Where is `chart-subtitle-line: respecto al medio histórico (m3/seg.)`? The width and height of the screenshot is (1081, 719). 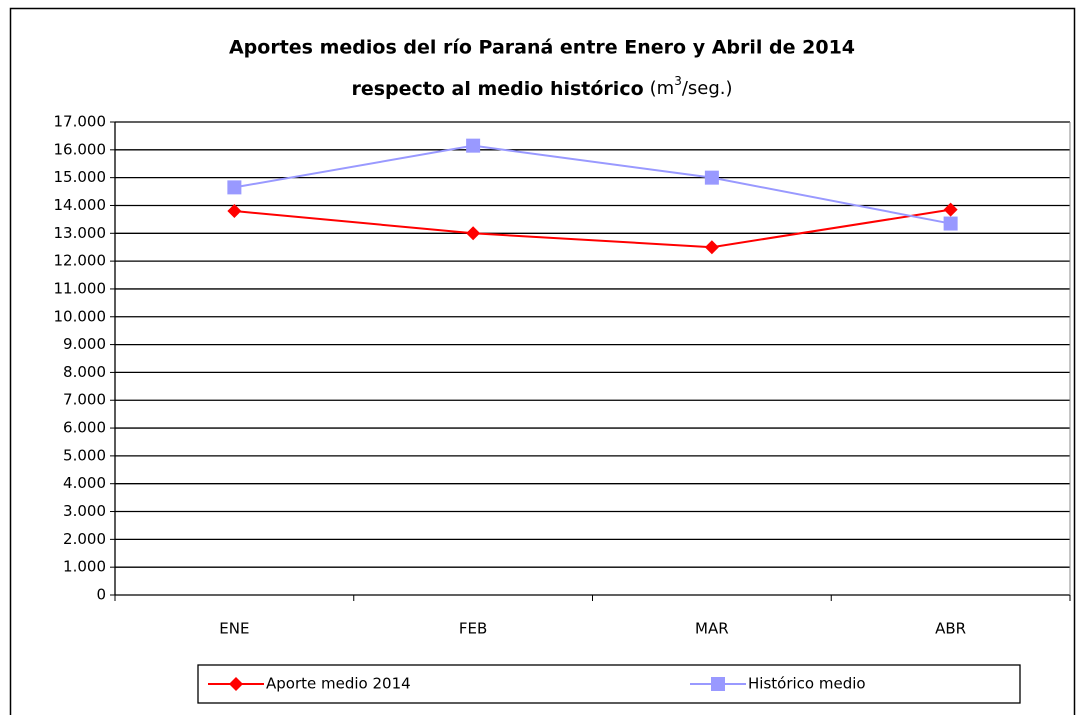
chart-subtitle-line: respecto al medio histórico (m3/seg.) is located at coordinates (541, 87).